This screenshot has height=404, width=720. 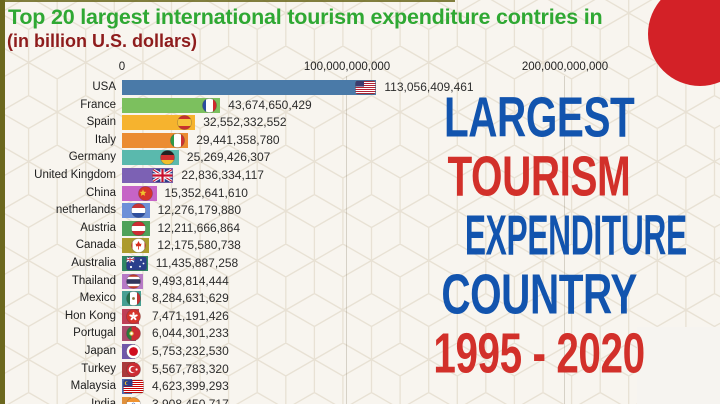 I want to click on bar-row: India 3,908,450,717, so click(x=360, y=400).